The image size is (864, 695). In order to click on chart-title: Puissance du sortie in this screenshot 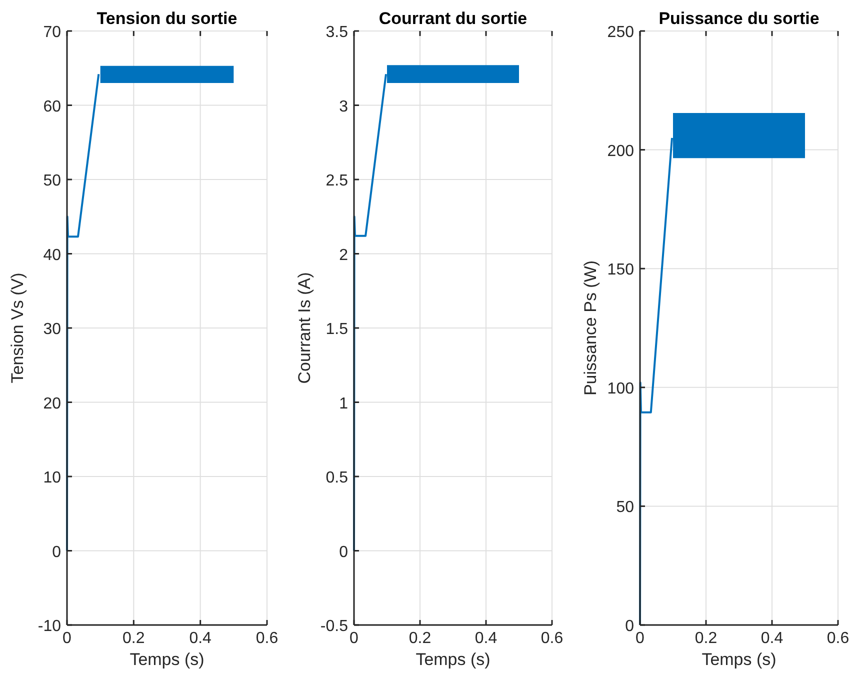, I will do `click(739, 18)`.